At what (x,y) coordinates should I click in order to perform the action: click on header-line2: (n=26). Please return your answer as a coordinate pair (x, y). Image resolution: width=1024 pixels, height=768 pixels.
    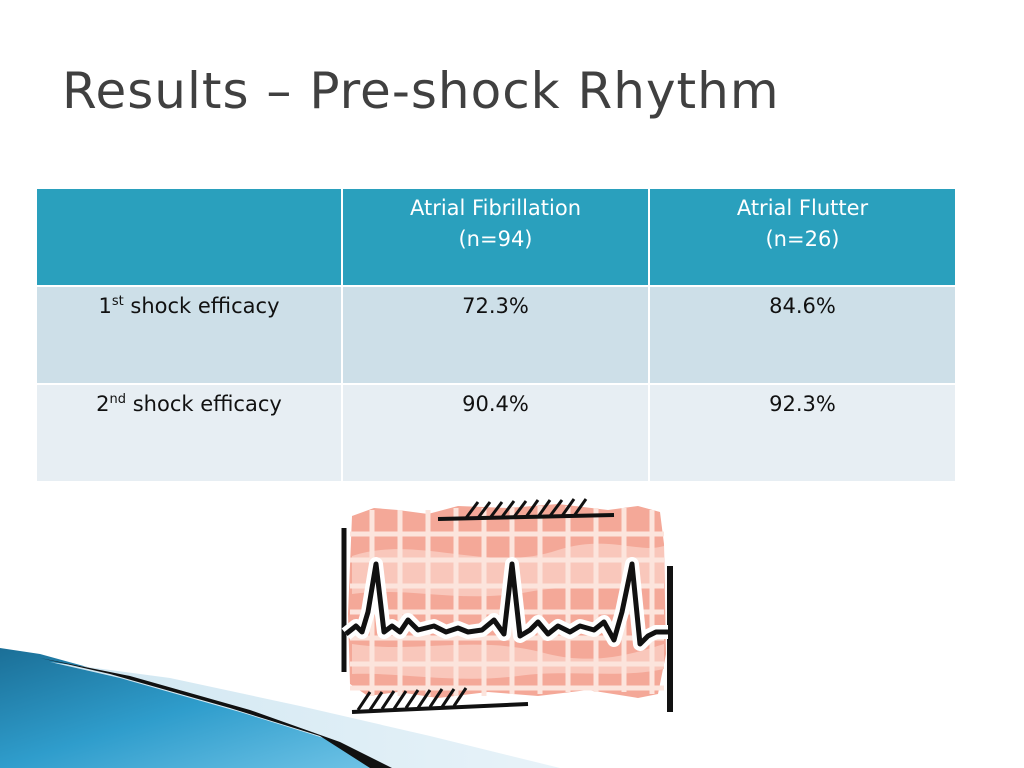
    Looking at the image, I should click on (802, 239).